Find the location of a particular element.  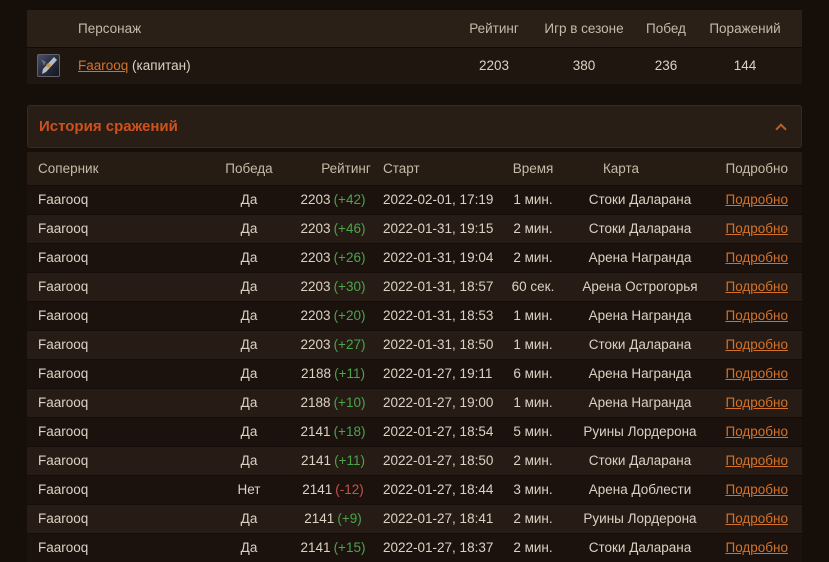

chevron-up-icon is located at coordinates (781, 128).